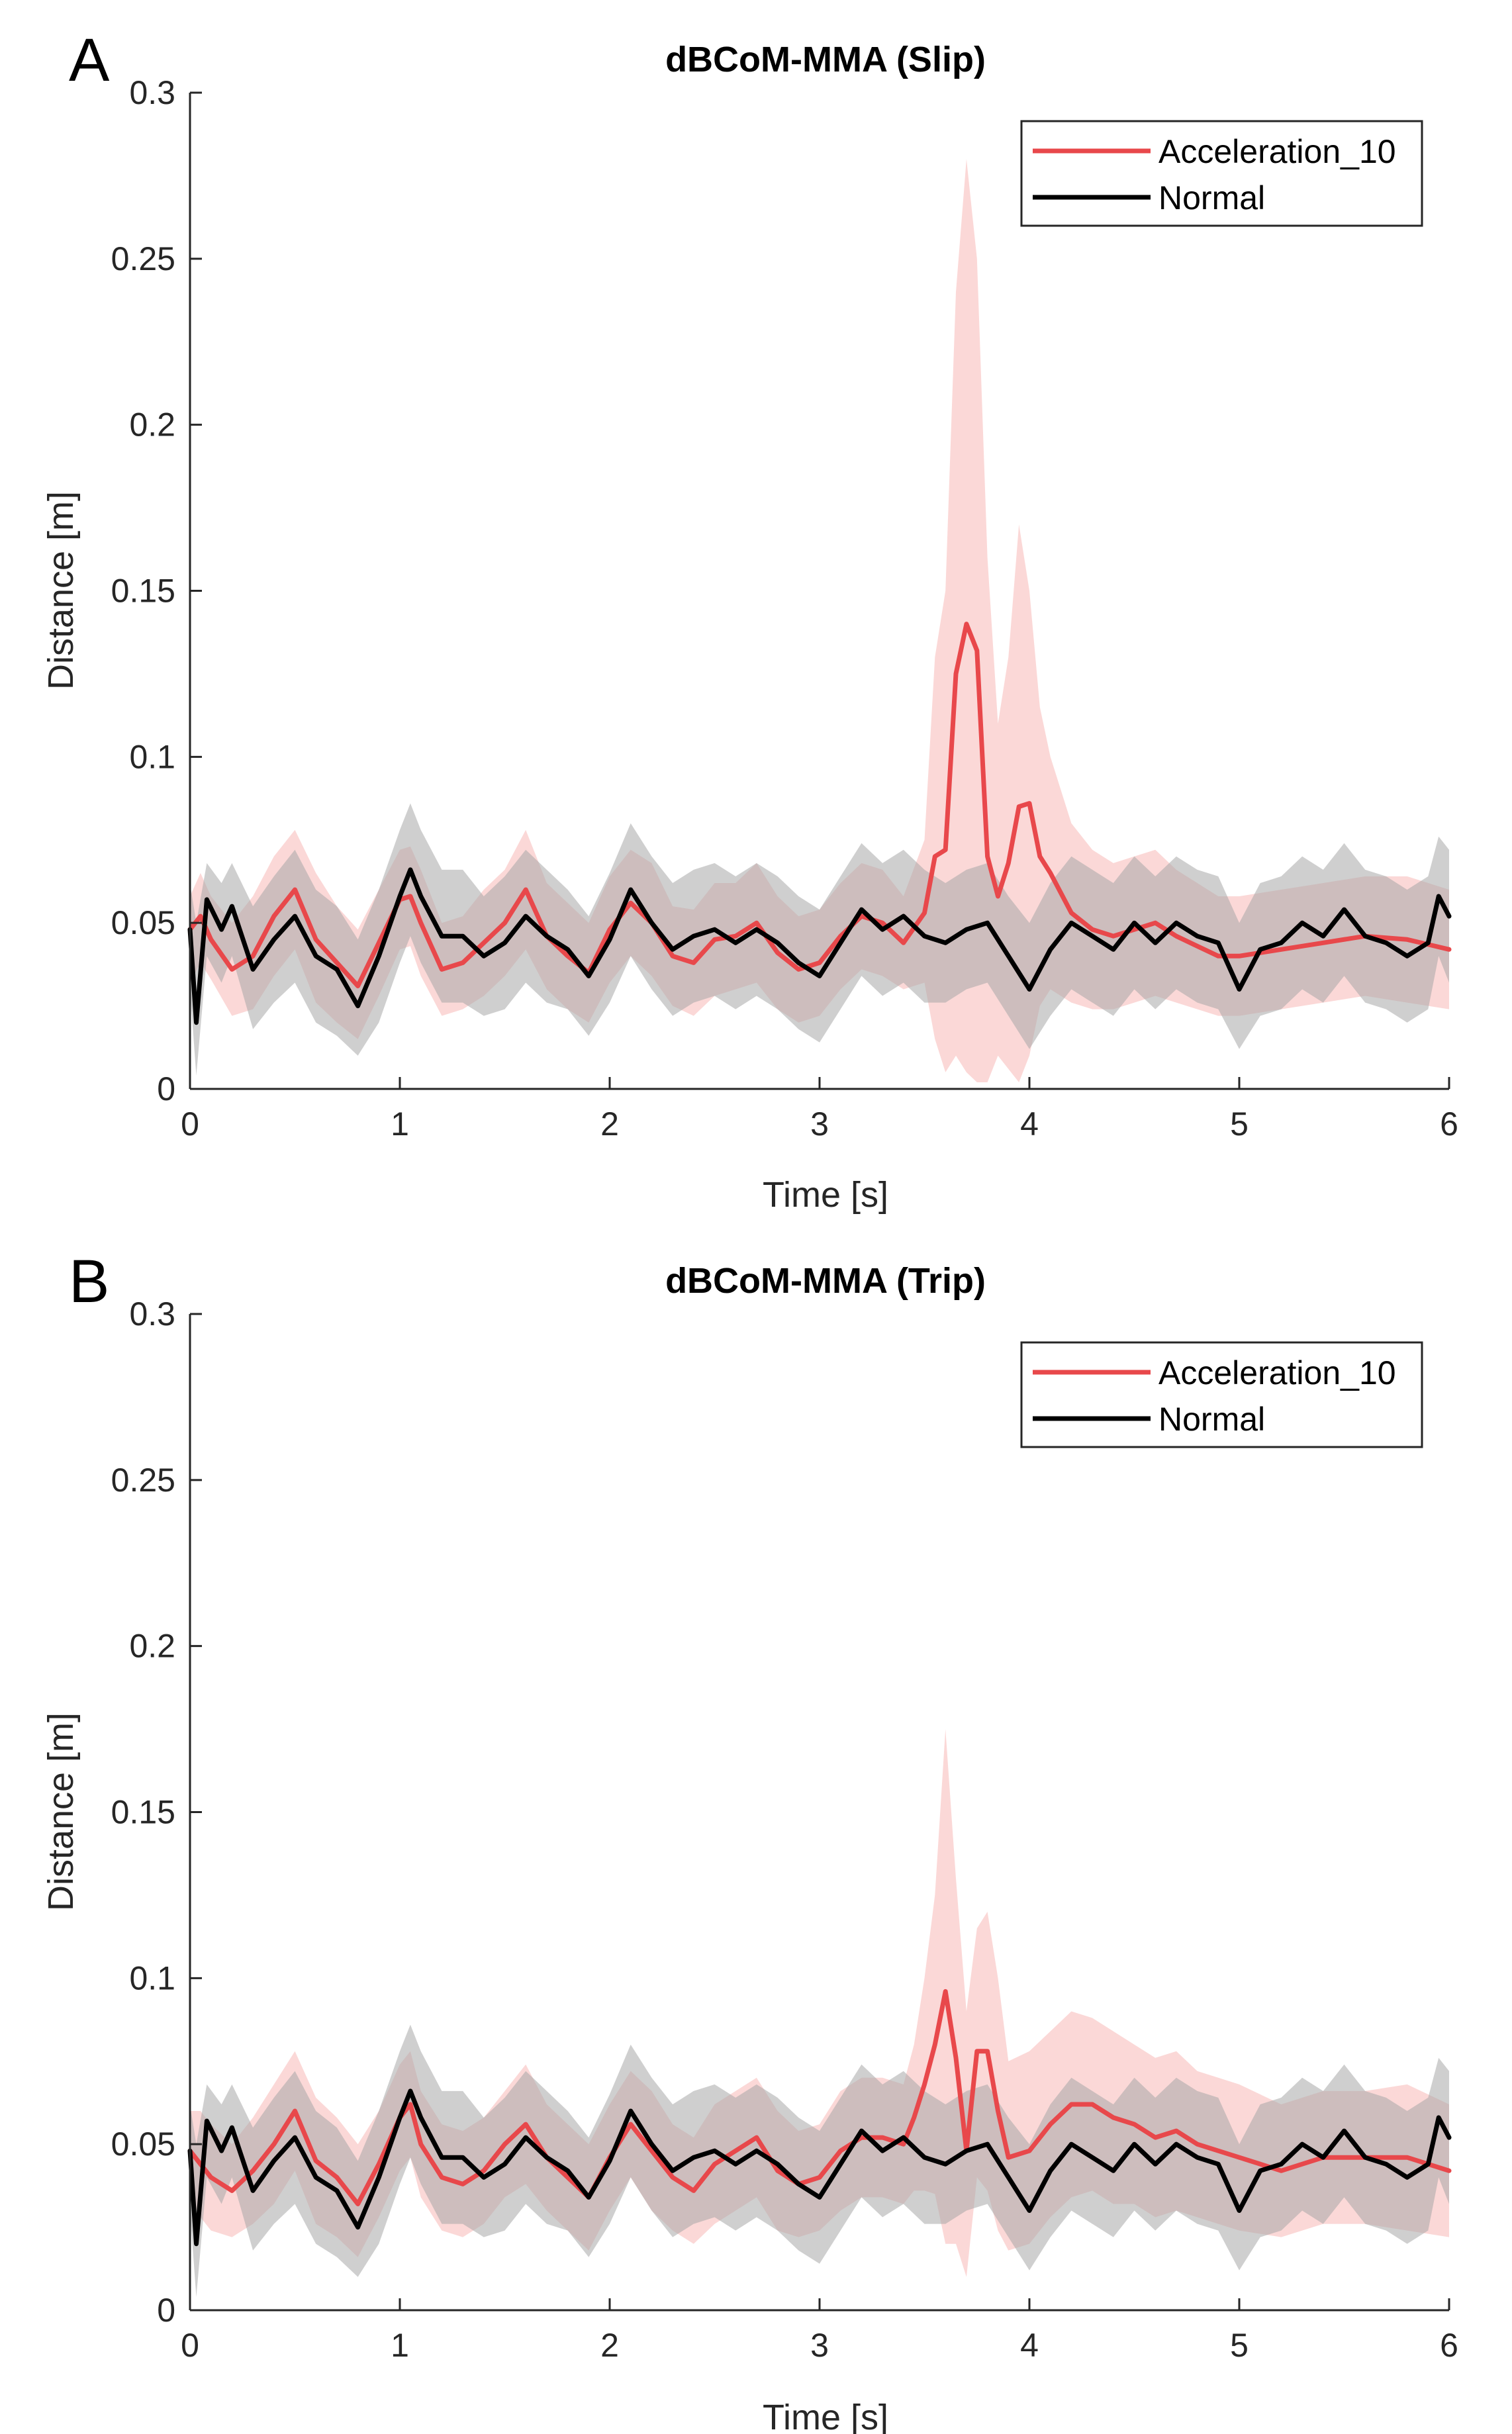 The height and width of the screenshot is (2434, 1512). I want to click on chart-title: dBCoM-MMA (Slip), so click(825, 60).